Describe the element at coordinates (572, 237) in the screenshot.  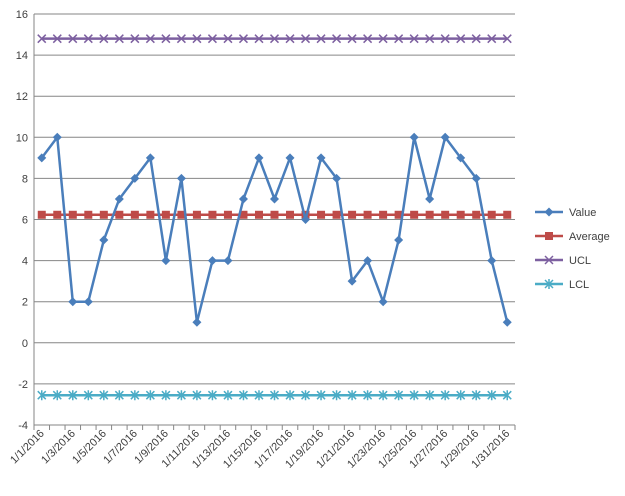
I see `legend-entry-average: Average` at that location.